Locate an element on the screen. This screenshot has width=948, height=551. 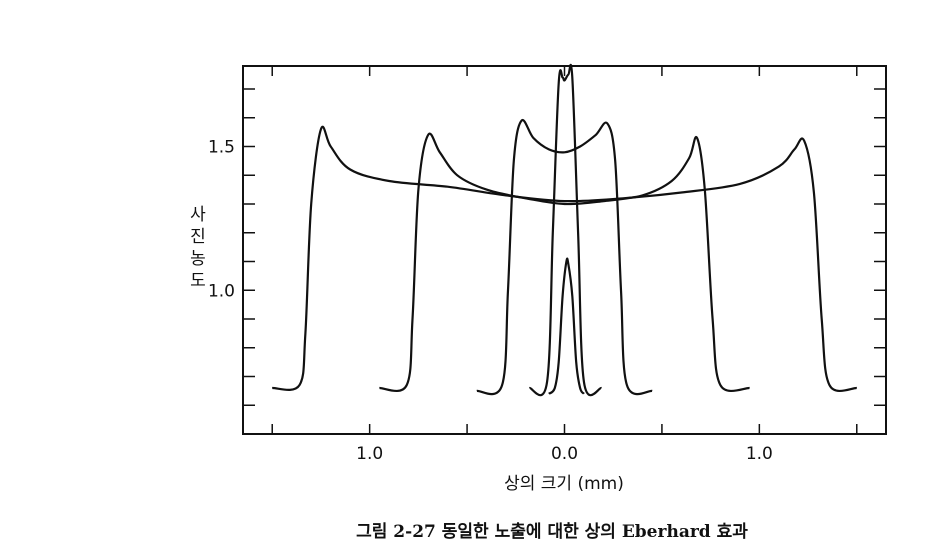
figure-caption: 그림 2-27 동일한 노출에 대한 상의 Eberhard 효과 is located at coordinates (552, 532).